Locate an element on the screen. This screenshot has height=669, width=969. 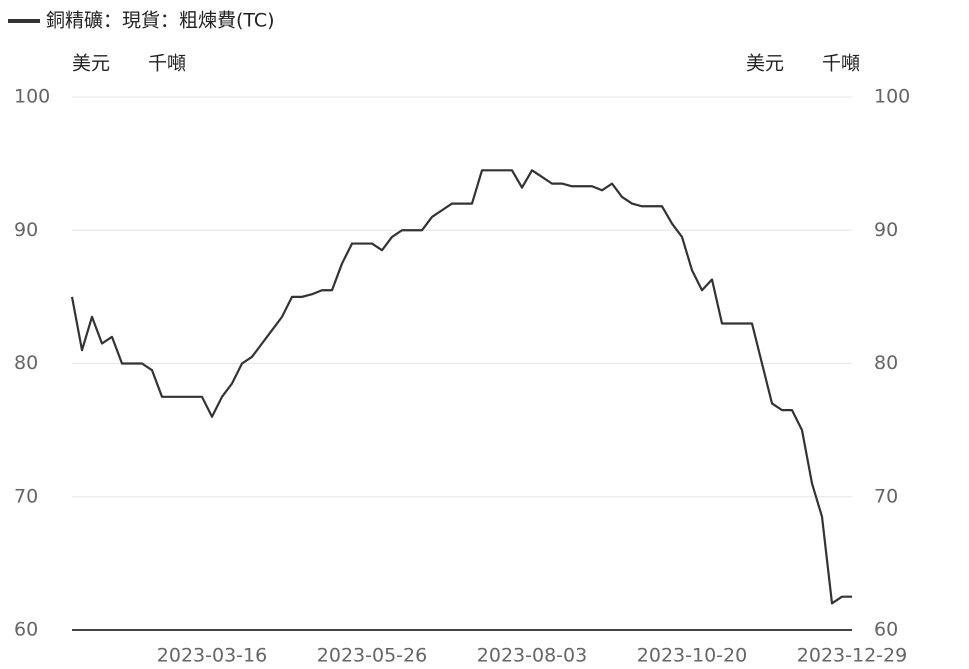
y2-tick-label: 80 is located at coordinates (886, 363).